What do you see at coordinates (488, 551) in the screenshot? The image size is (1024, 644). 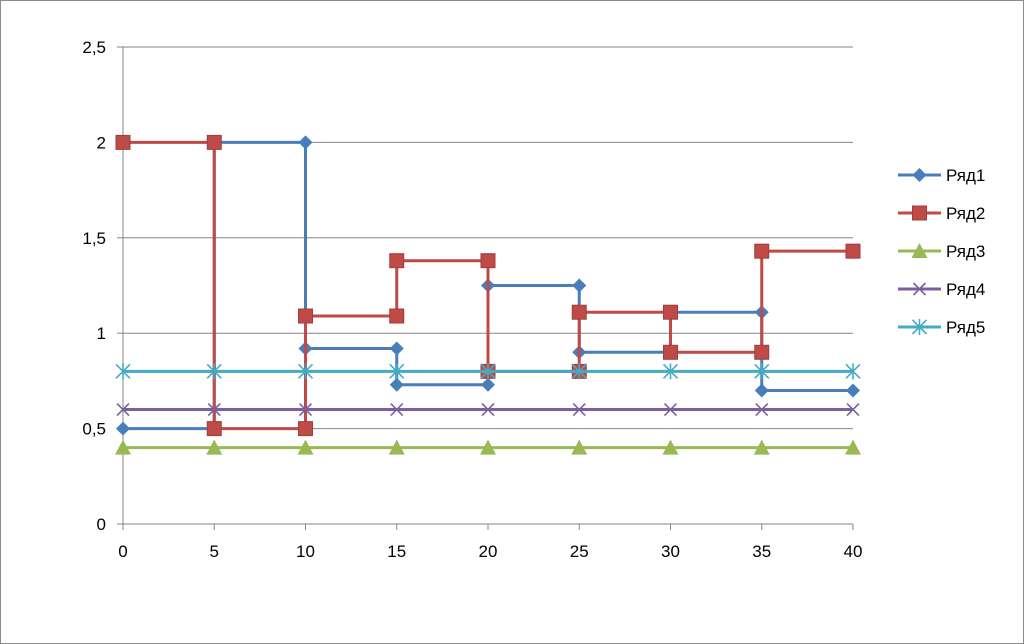 I see `x-tick-label: 20` at bounding box center [488, 551].